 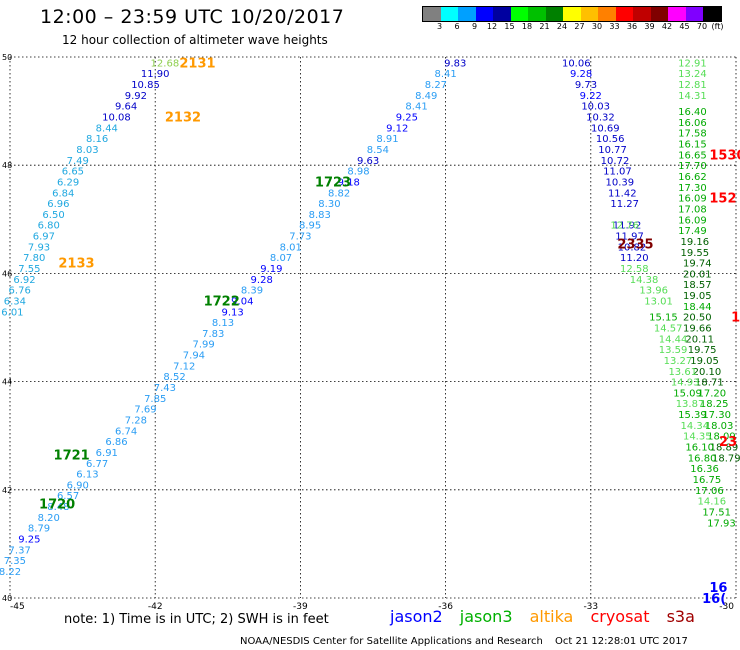 I want to click on data-point-altika: 7.49, so click(x=78, y=161).